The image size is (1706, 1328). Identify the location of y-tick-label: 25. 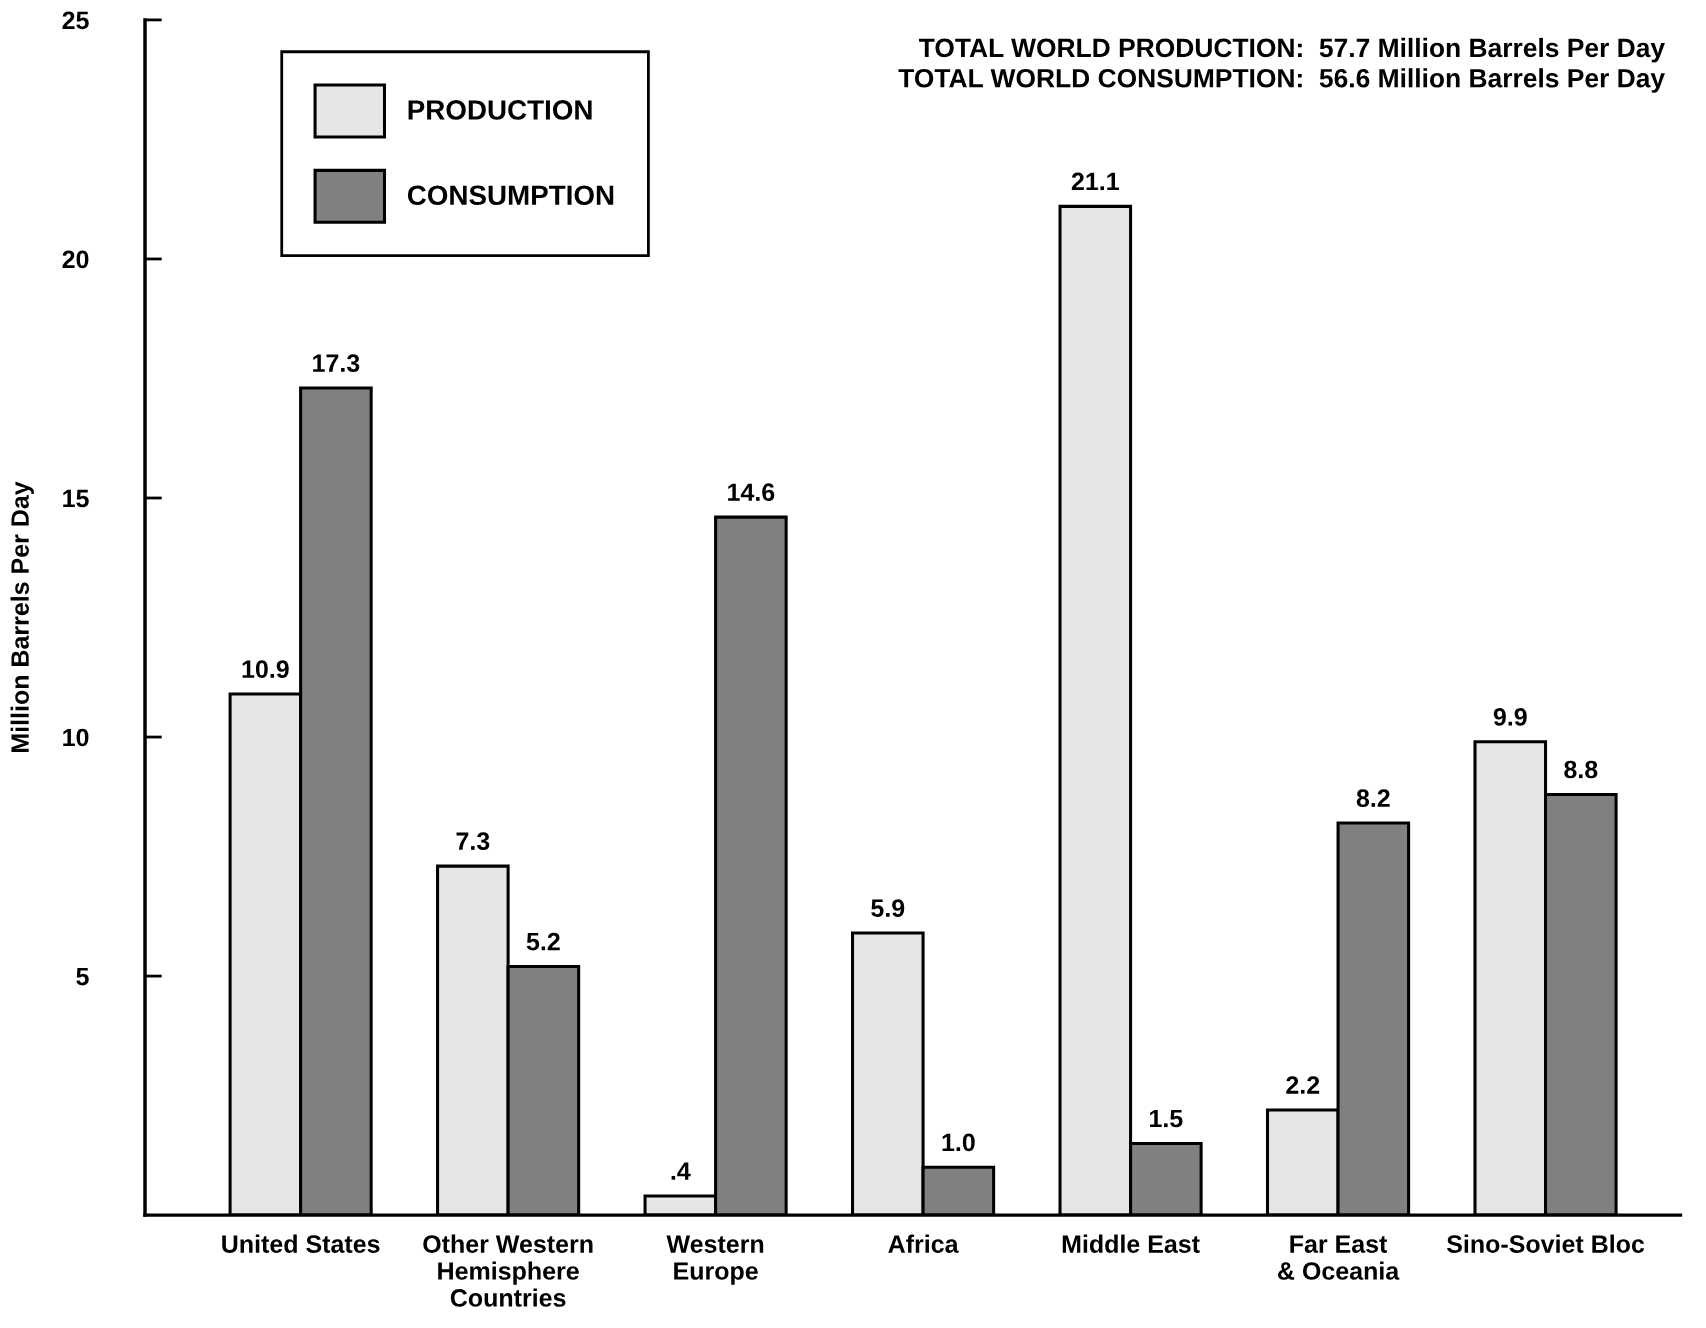
(75, 20).